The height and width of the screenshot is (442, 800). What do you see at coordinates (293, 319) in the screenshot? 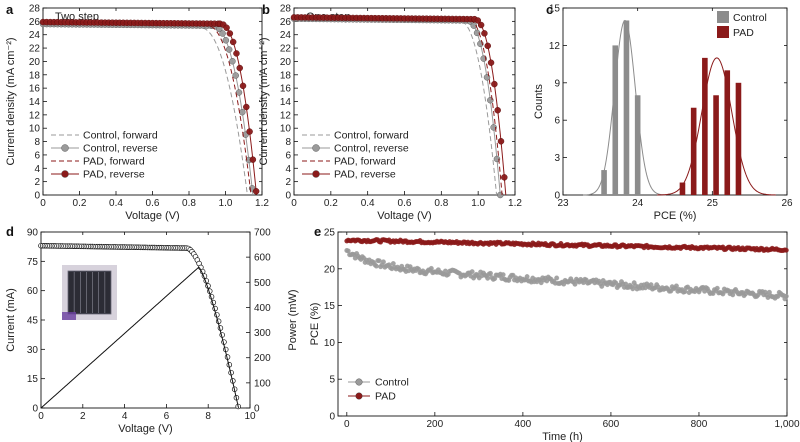
I see `y2-axis-label: Power (mW)` at bounding box center [293, 319].